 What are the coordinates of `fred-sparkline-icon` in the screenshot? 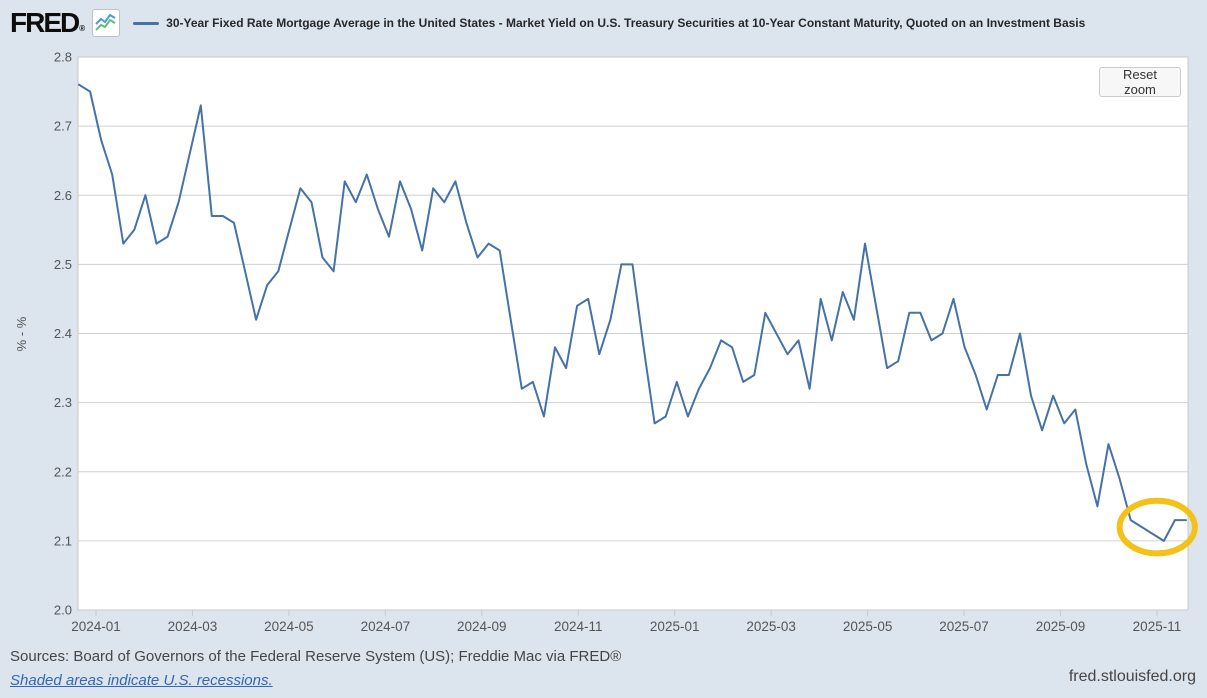 It's located at (106, 23).